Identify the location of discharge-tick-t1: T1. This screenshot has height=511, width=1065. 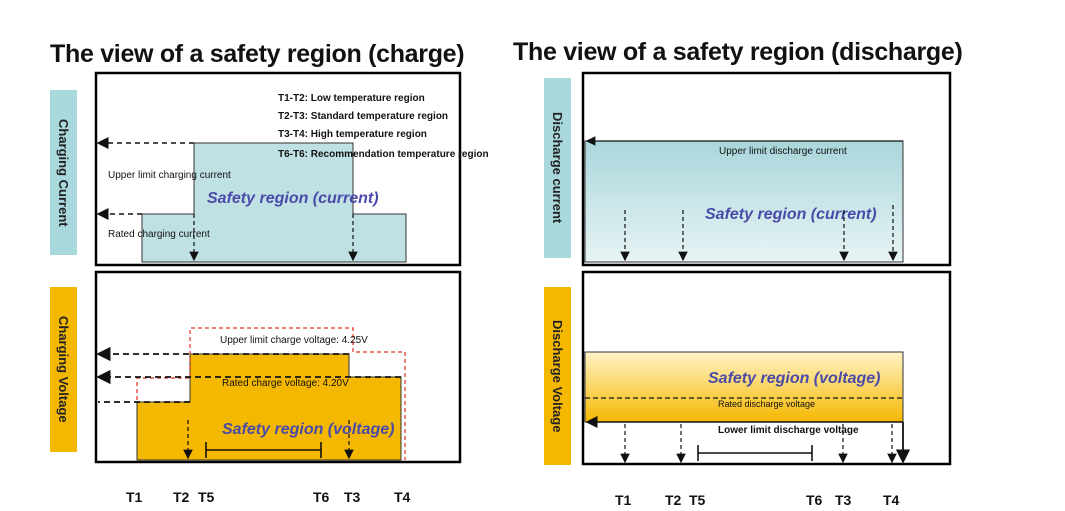
(623, 500).